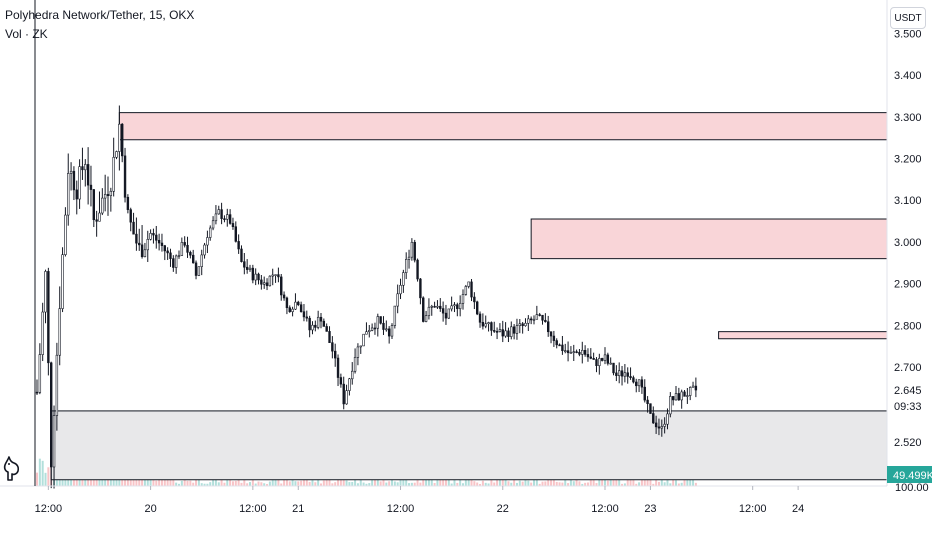  What do you see at coordinates (99, 15) in the screenshot?
I see `symbol-title: Polyhedra Network/Tether, 15, OKX` at bounding box center [99, 15].